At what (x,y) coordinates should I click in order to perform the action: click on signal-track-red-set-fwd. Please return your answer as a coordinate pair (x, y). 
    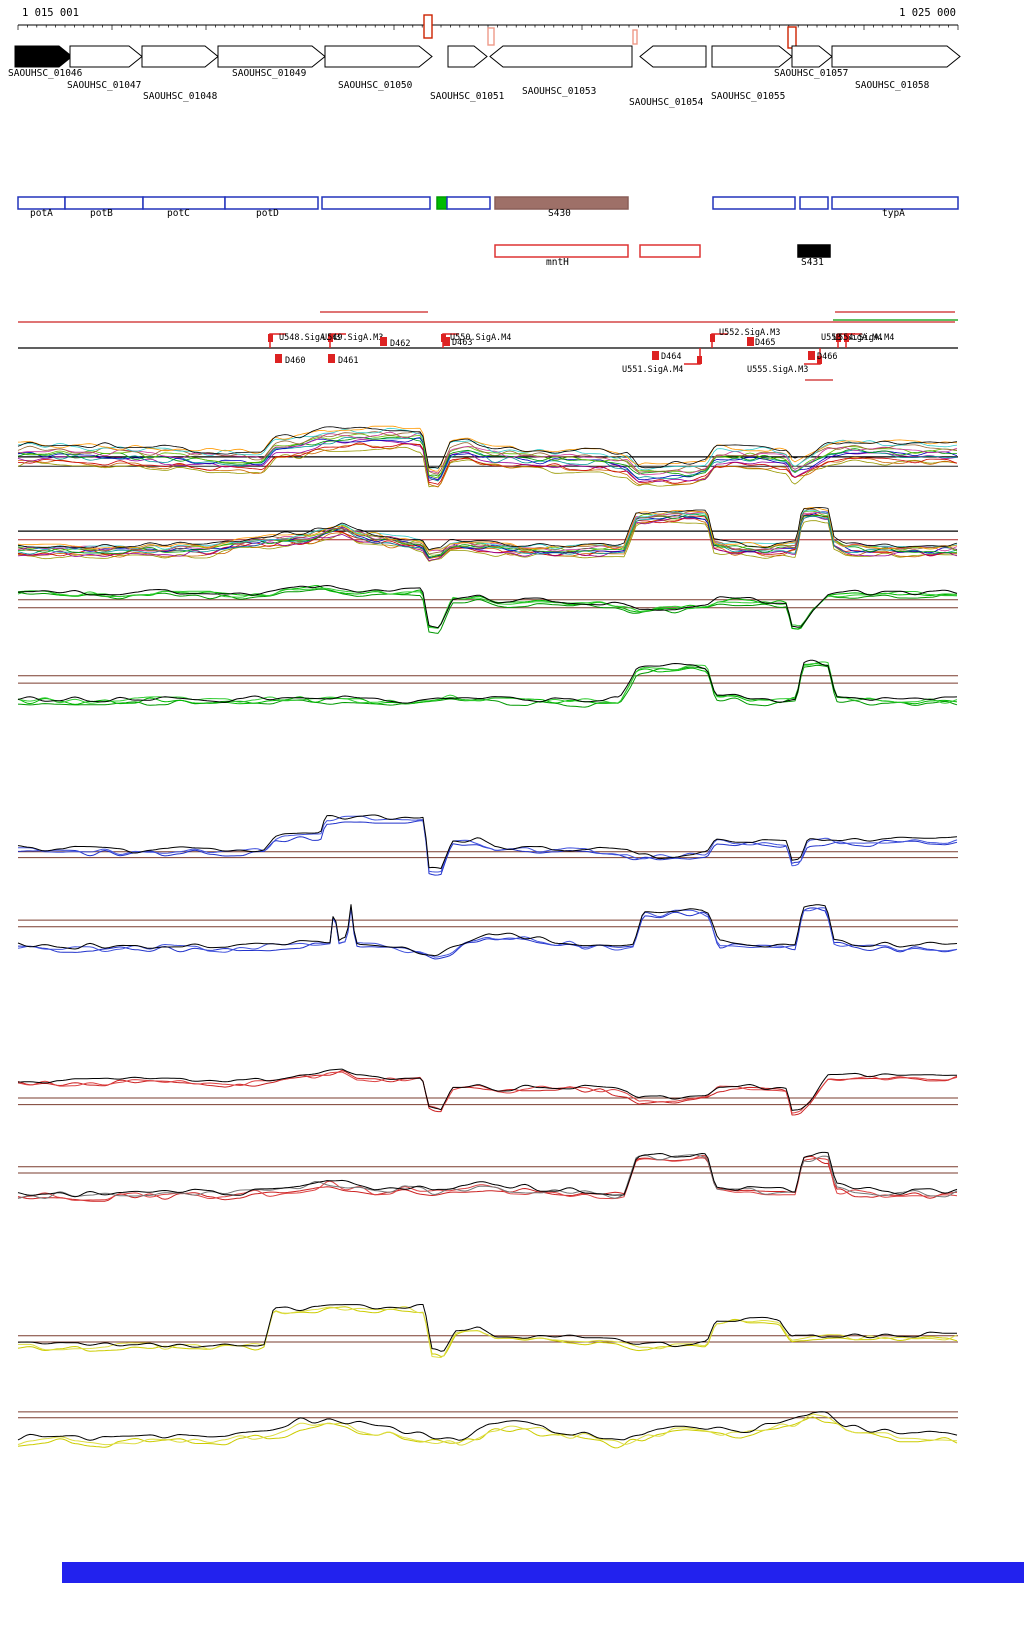
    Looking at the image, I should click on (487, 1092).